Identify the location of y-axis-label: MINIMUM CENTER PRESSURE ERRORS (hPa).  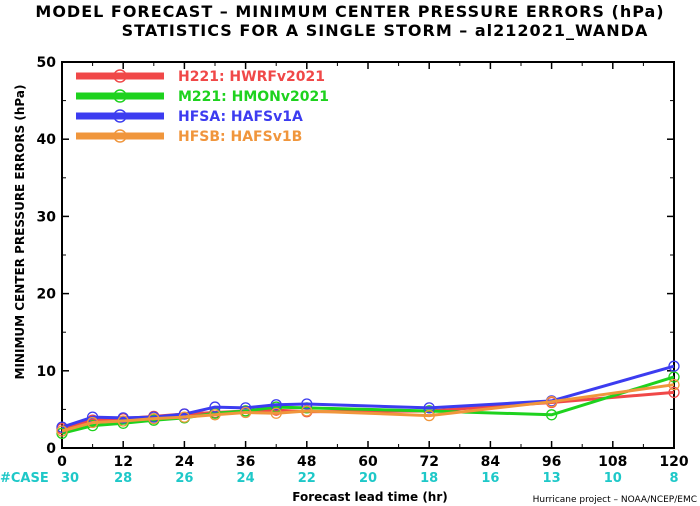
(20, 232).